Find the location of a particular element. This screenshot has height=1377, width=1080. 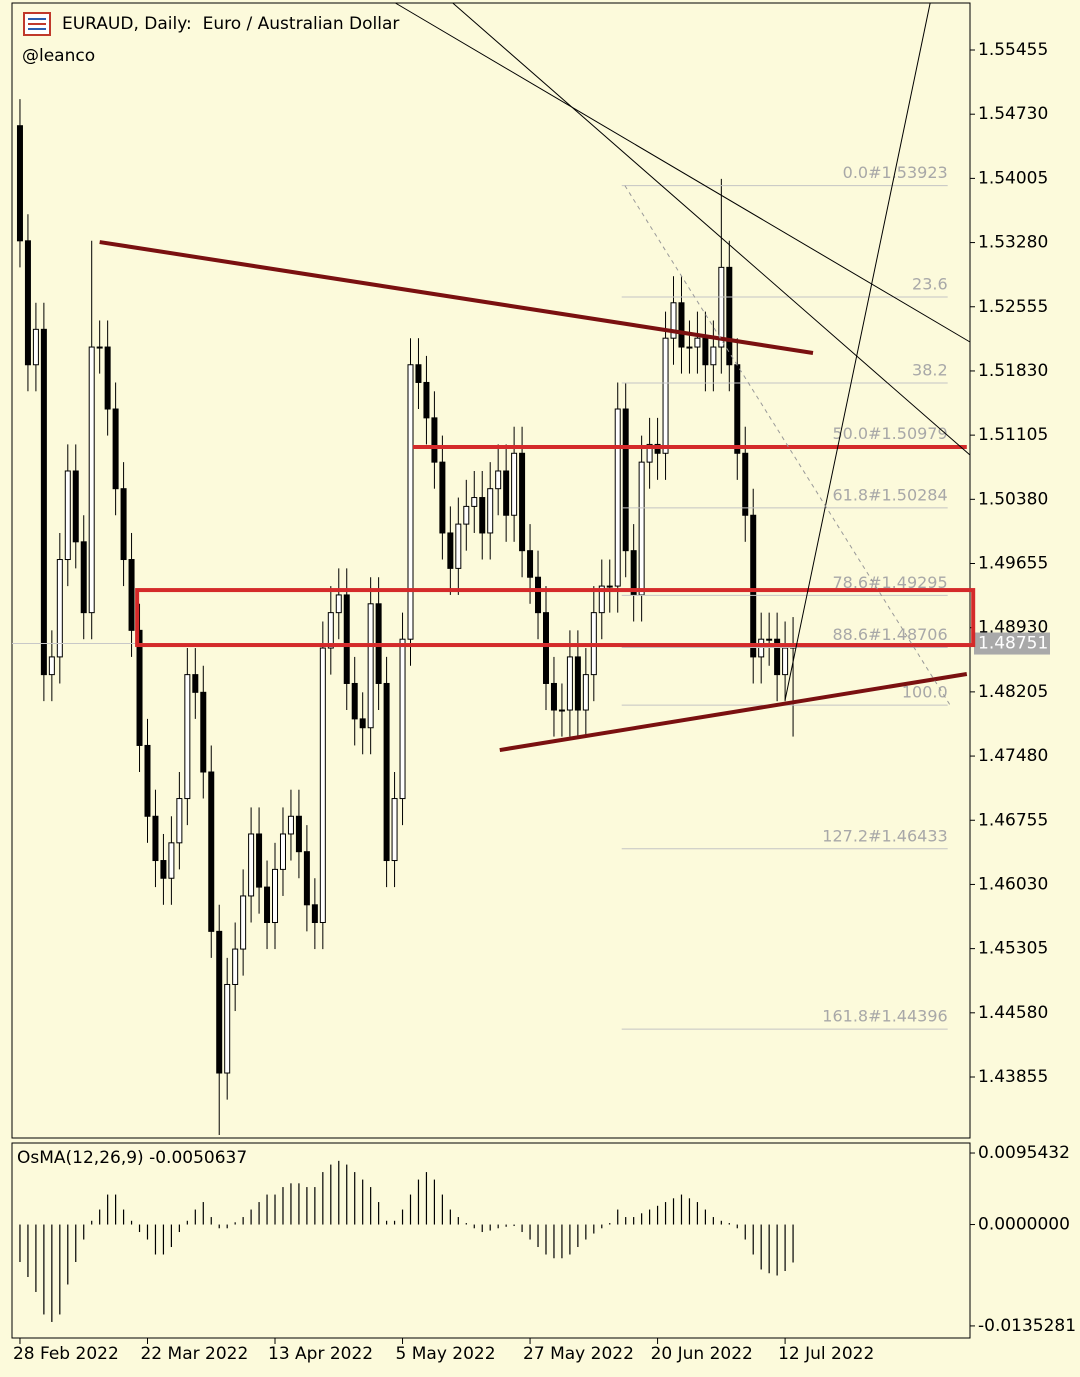

y-tick-label: 1.55455 is located at coordinates (1013, 50).